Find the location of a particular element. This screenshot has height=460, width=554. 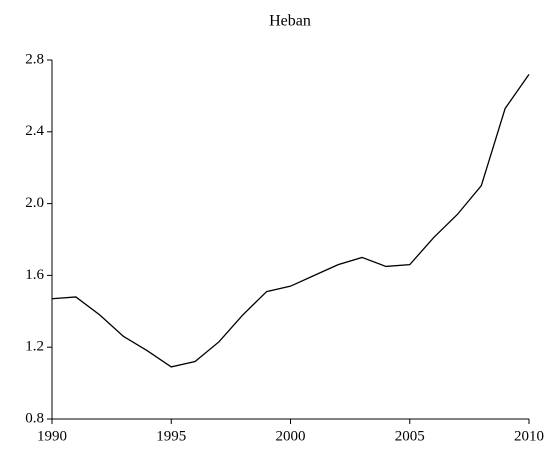

x-tick-label: 2005 is located at coordinates (410, 436).